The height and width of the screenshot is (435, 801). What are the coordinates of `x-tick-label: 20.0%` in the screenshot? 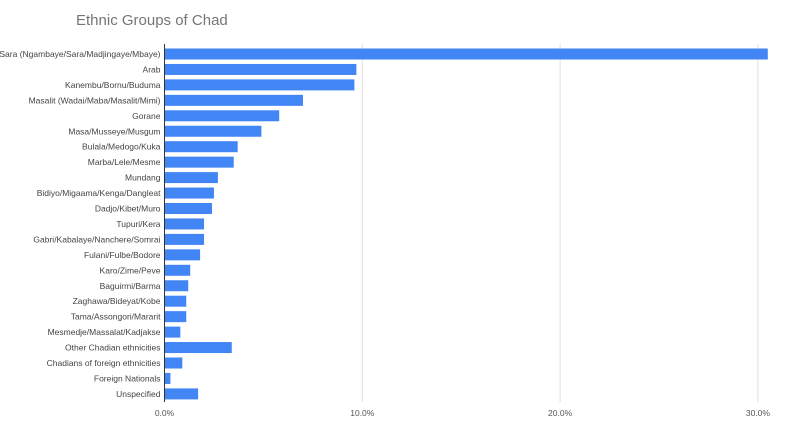 It's located at (560, 413).